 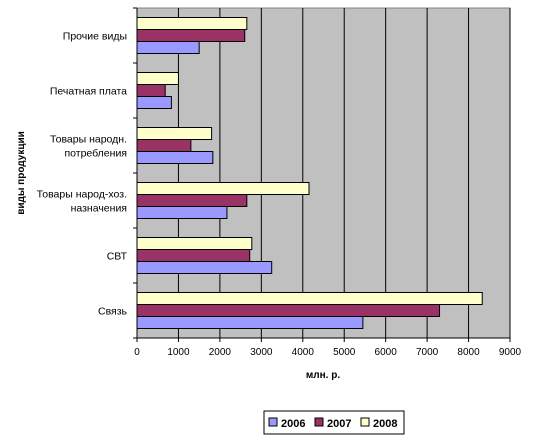 I want to click on x-tick-label: 6000, so click(x=386, y=352).